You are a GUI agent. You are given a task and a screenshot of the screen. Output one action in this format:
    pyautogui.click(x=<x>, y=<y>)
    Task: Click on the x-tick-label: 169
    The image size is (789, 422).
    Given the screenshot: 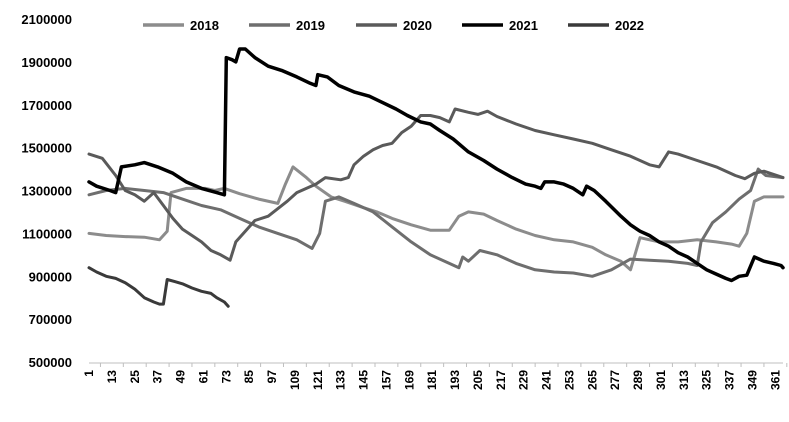 What is the action you would take?
    pyautogui.click(x=409, y=380)
    